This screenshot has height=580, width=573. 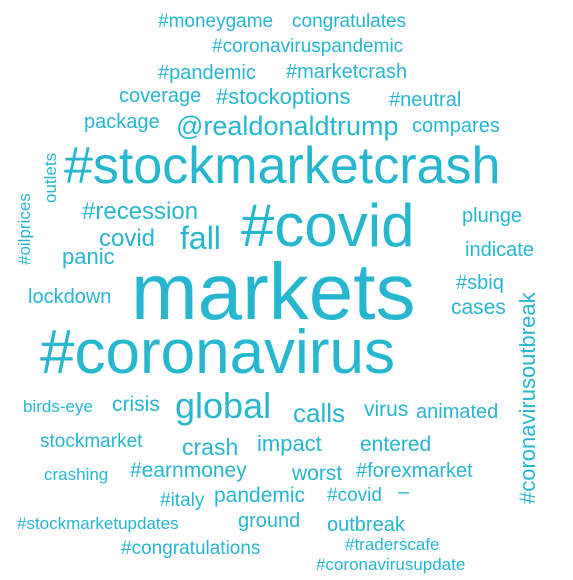 I want to click on word: entered, so click(x=396, y=444).